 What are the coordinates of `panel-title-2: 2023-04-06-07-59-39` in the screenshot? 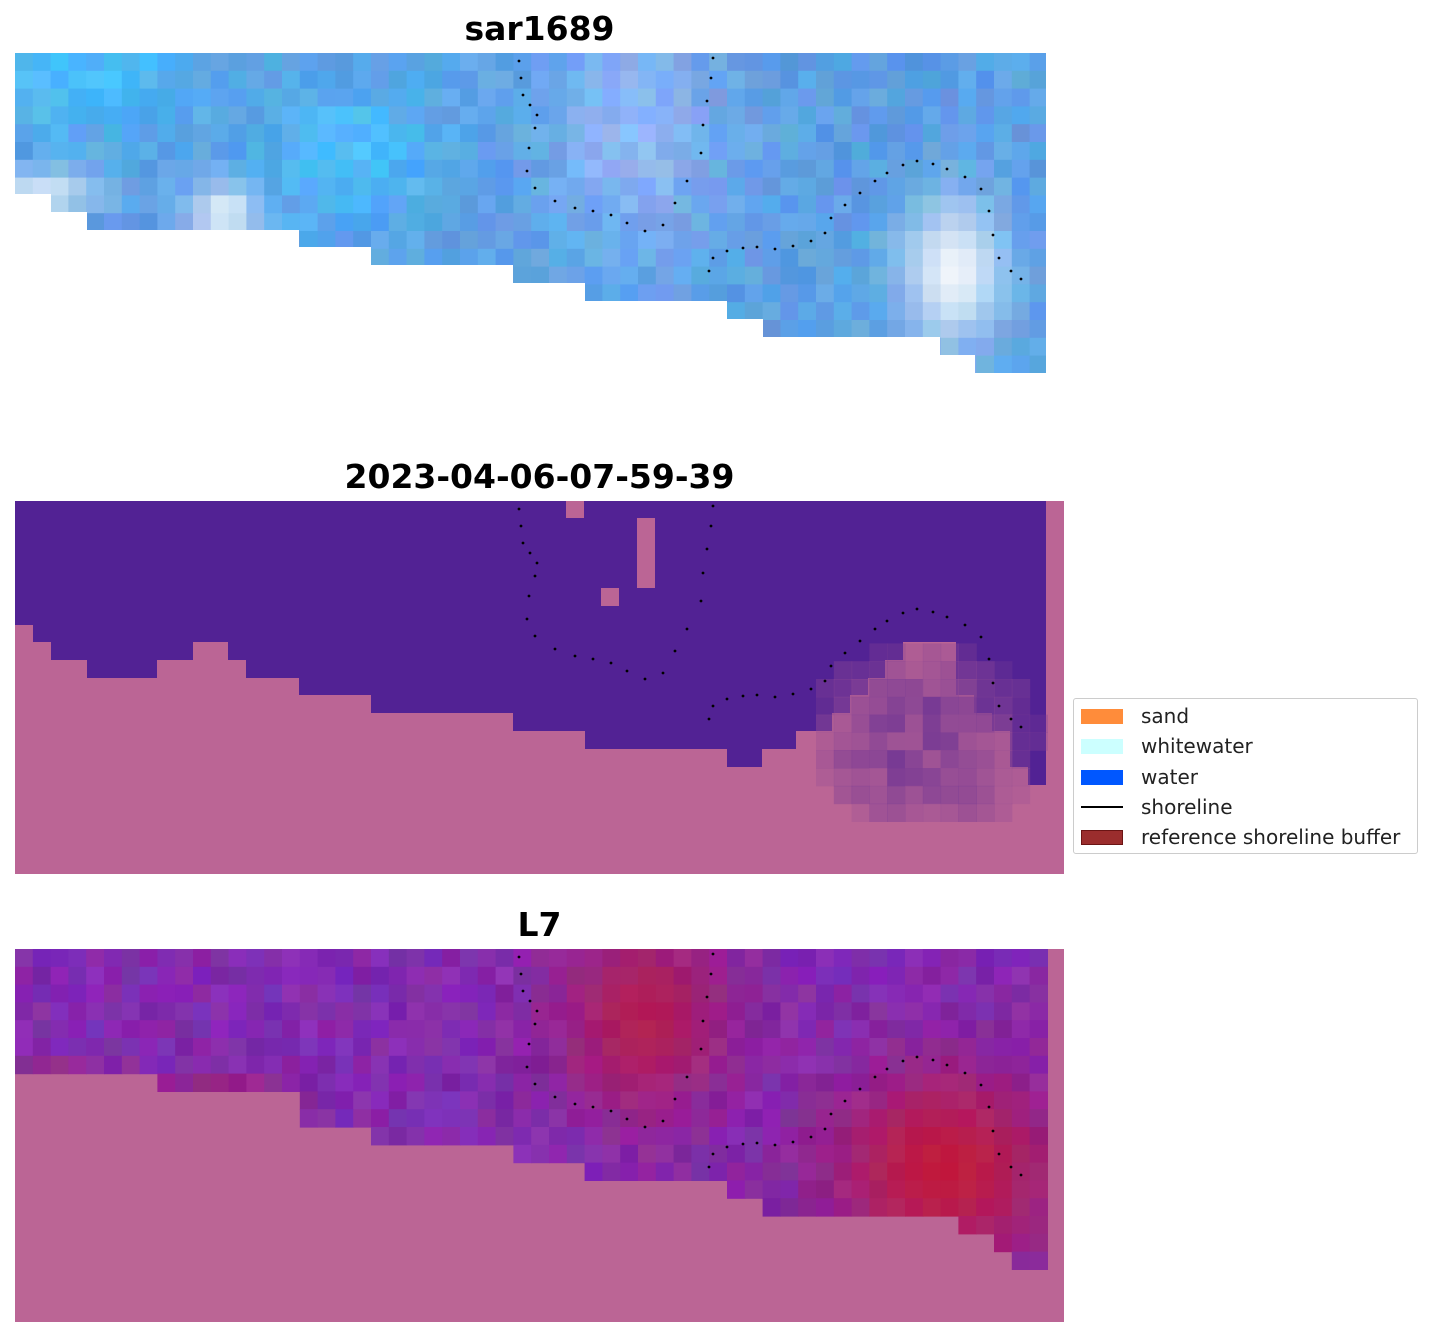 It's located at (539, 476).